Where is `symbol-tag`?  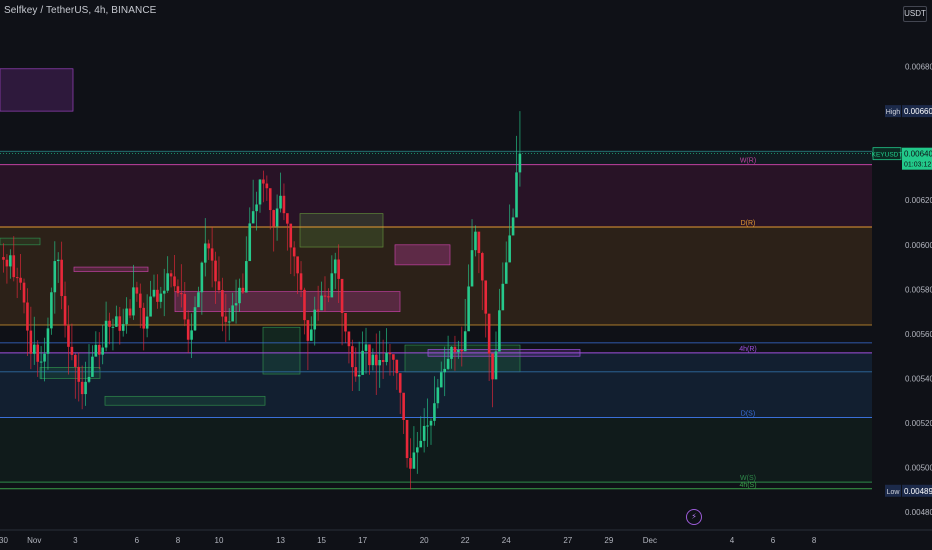
symbol-tag is located at coordinates (887, 154).